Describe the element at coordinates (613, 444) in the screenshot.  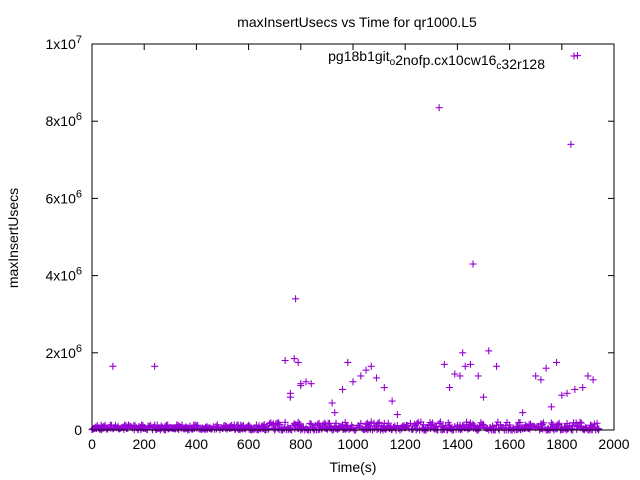
I see `x-tick-label: 2000` at that location.